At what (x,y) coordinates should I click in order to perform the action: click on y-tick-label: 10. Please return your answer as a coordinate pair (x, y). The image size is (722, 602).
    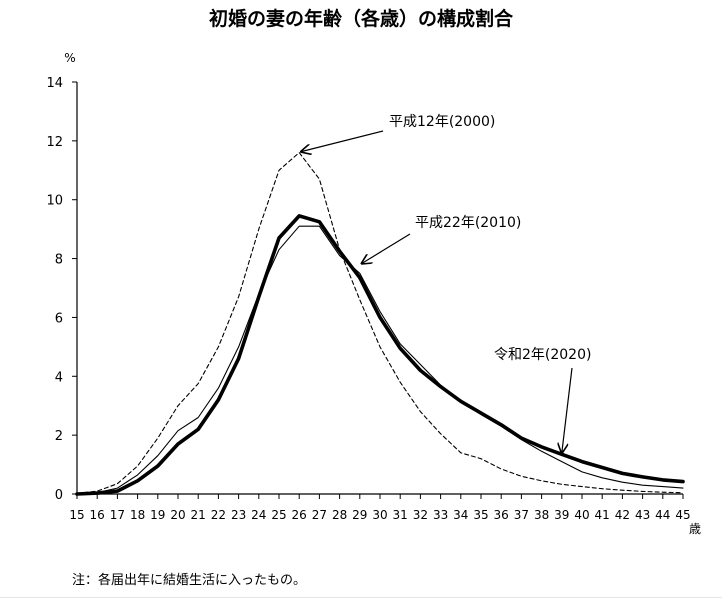
    Looking at the image, I should click on (54, 201).